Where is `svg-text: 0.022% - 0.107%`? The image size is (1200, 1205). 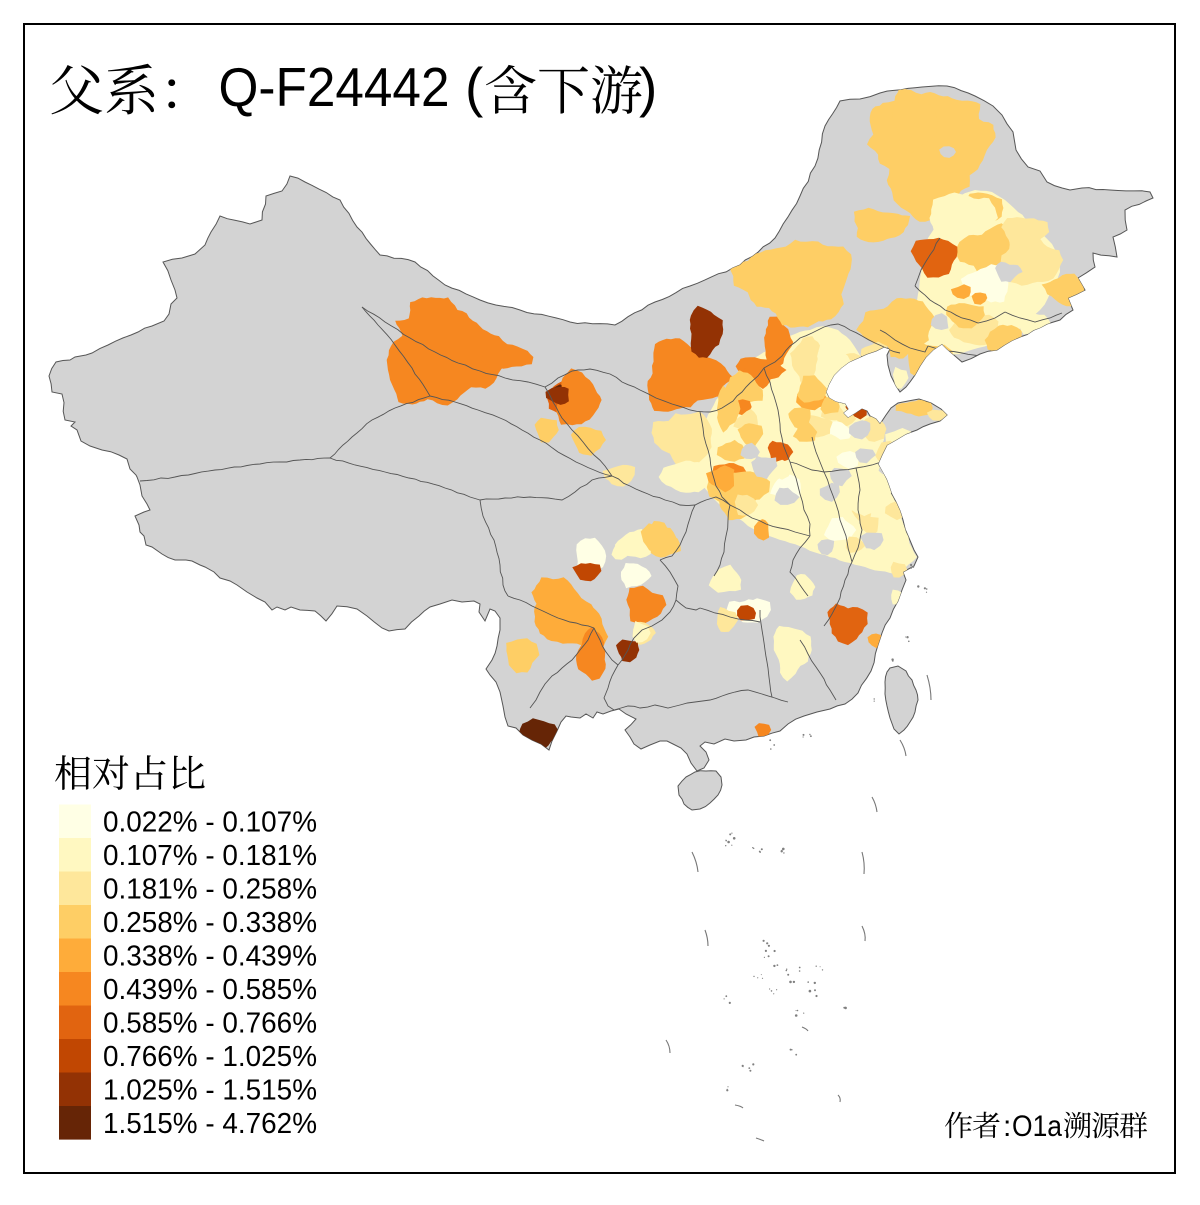 svg-text: 0.022% - 0.107% is located at coordinates (210, 823).